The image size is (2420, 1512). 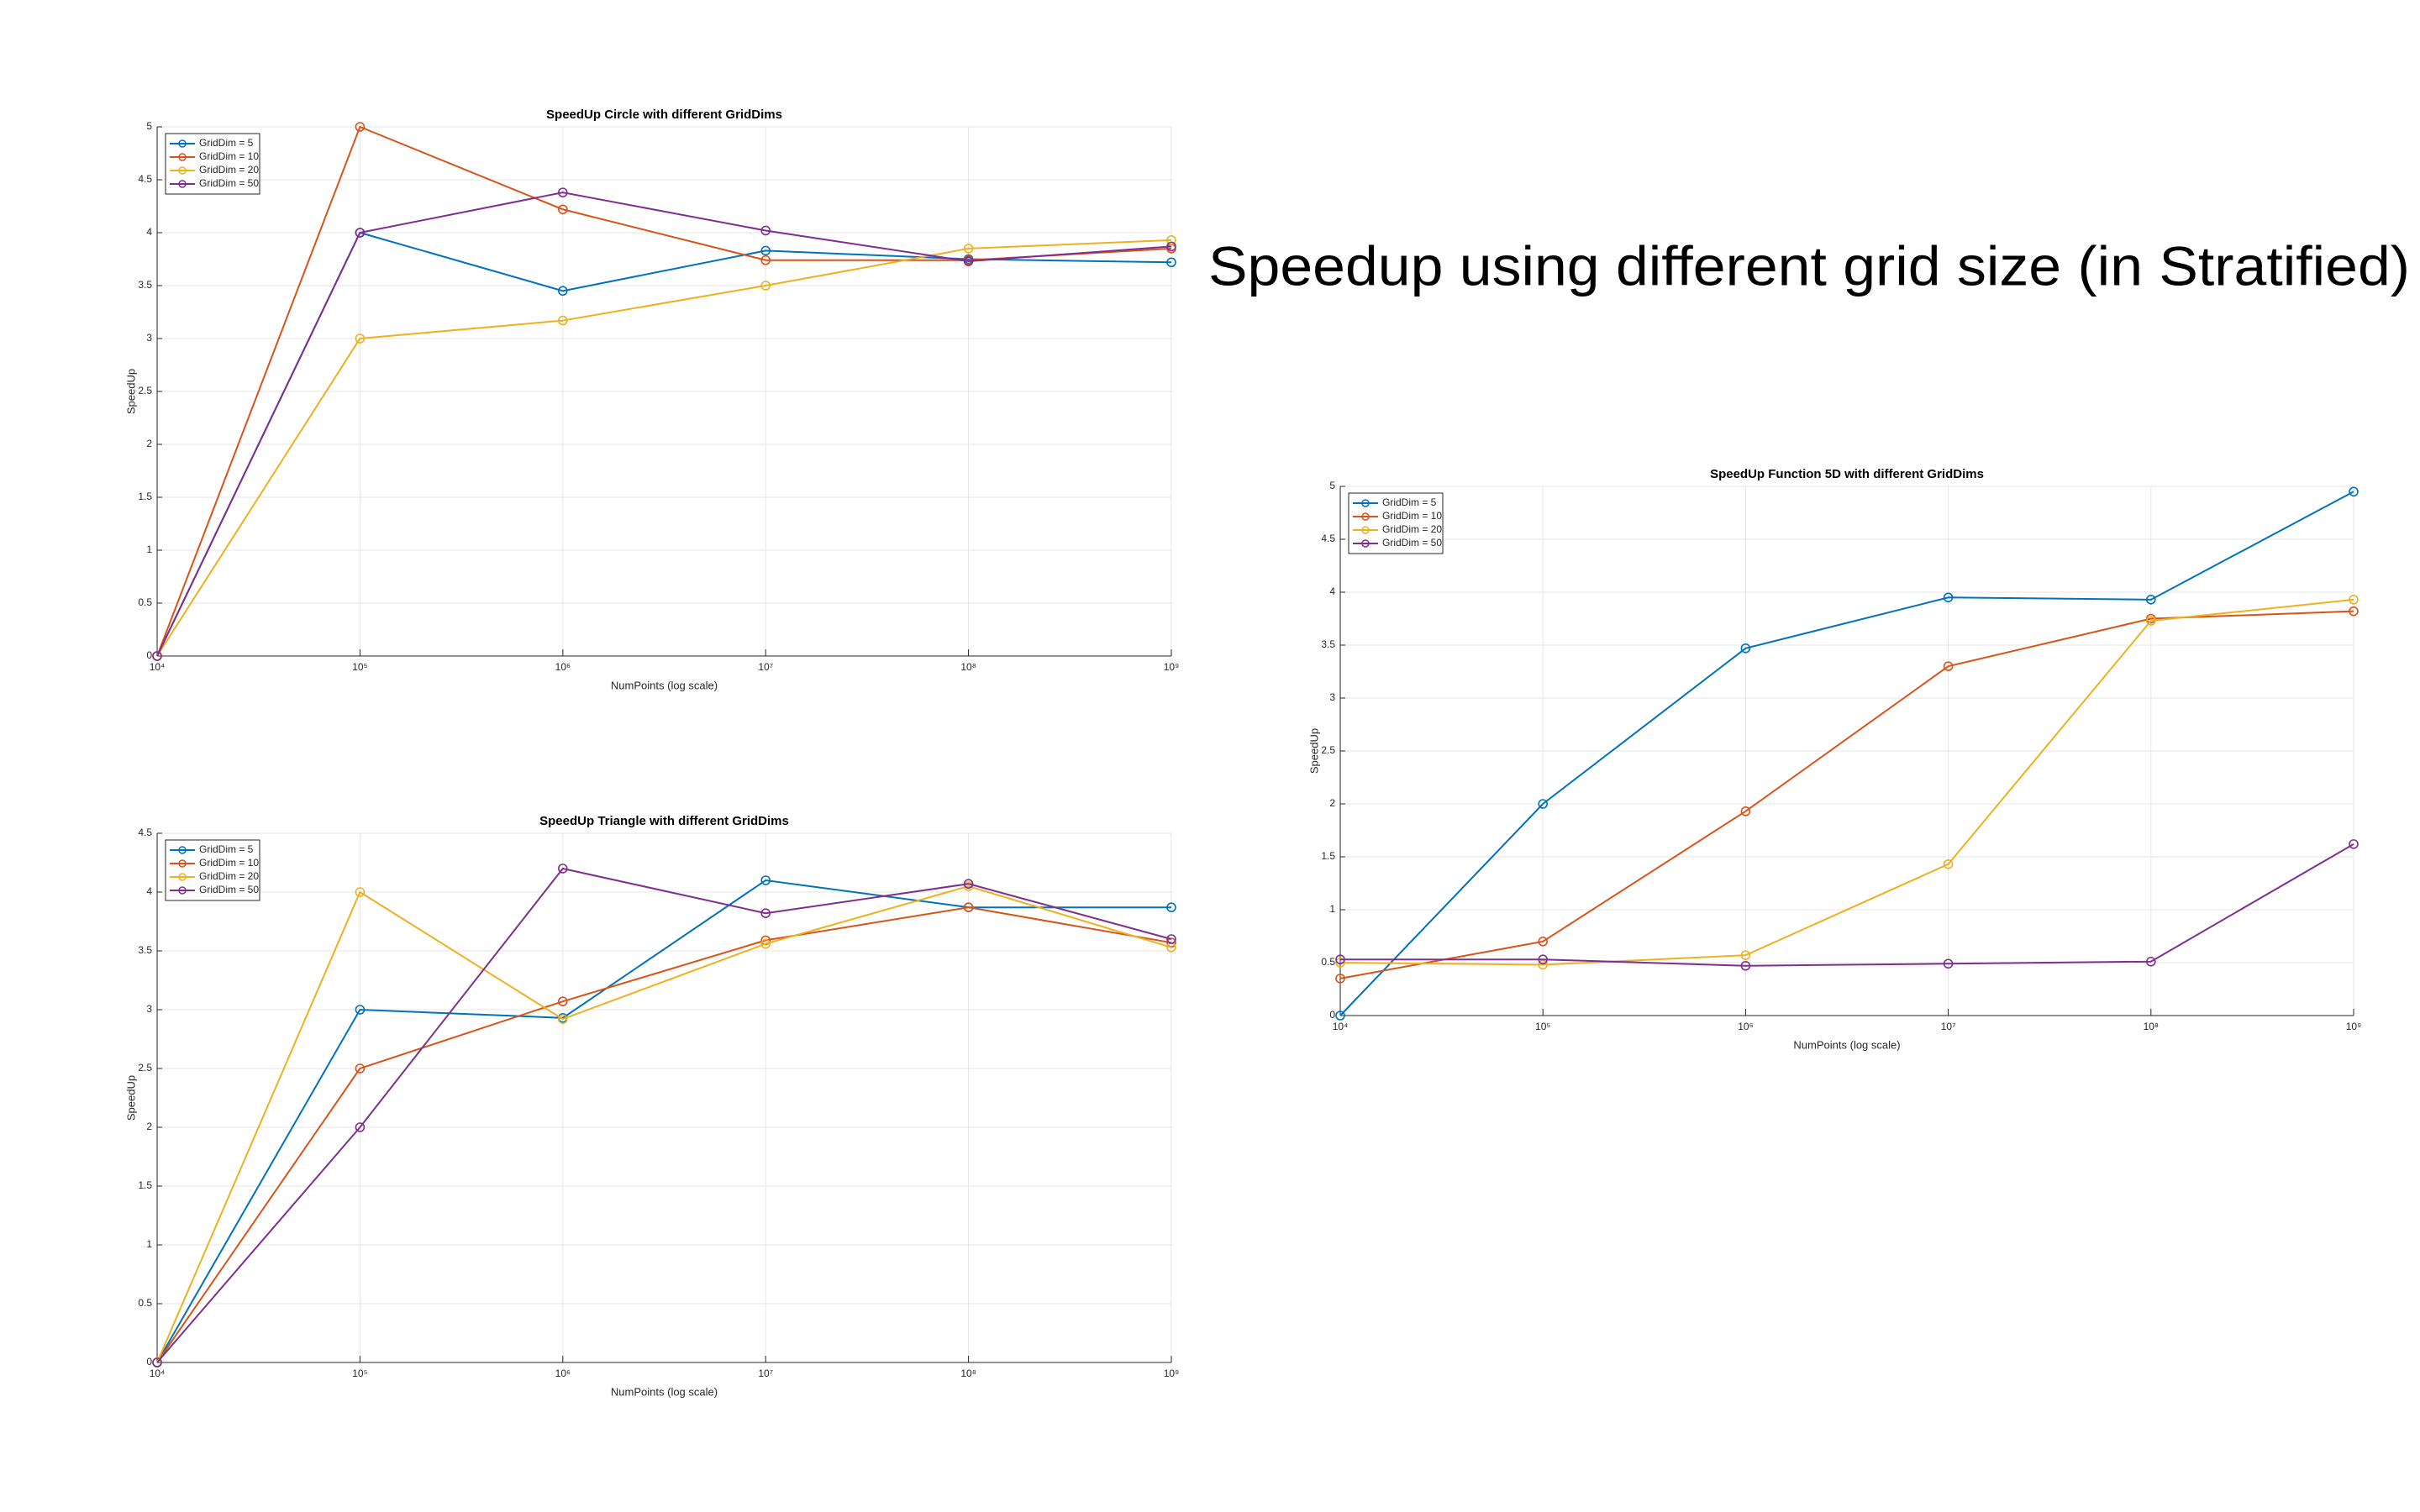 What do you see at coordinates (664, 115) in the screenshot?
I see `chart-title: SpeedUp Circle with different GridDims` at bounding box center [664, 115].